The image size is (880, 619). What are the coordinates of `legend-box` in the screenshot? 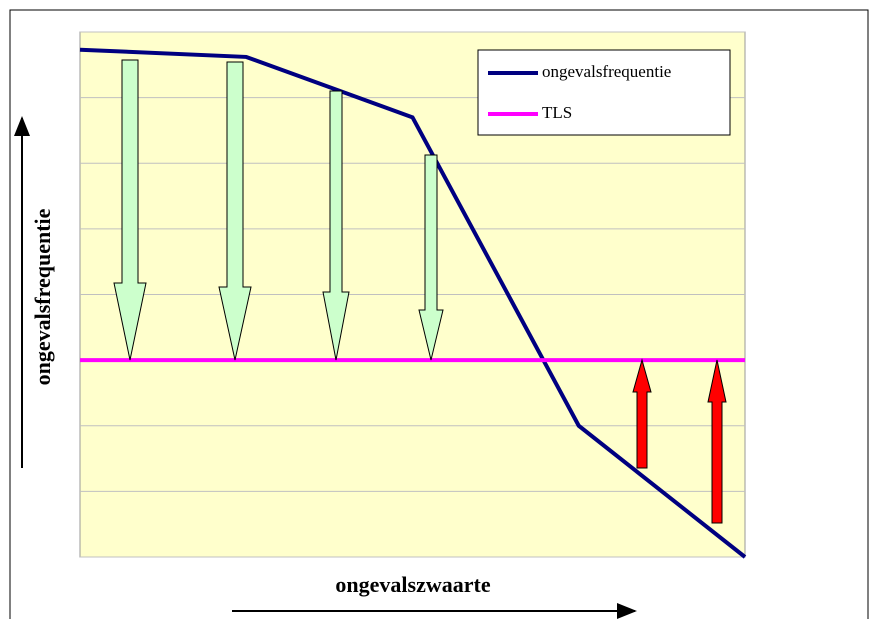 It's located at (604, 92).